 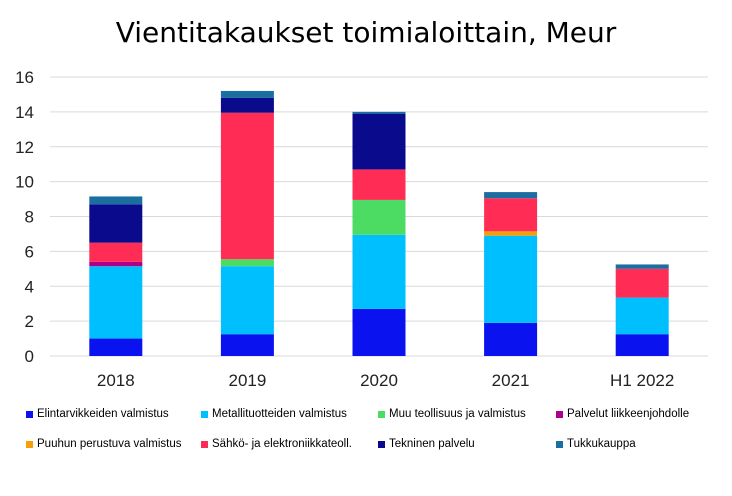 I want to click on legend-label: Tukkukauppa, so click(x=601, y=444).